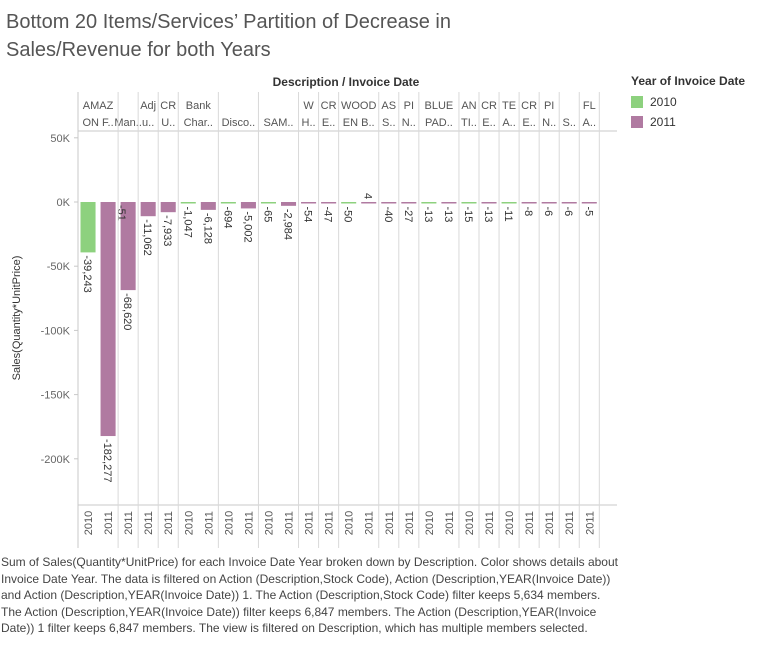  What do you see at coordinates (121, 213) in the screenshot?
I see `data-label: -51` at bounding box center [121, 213].